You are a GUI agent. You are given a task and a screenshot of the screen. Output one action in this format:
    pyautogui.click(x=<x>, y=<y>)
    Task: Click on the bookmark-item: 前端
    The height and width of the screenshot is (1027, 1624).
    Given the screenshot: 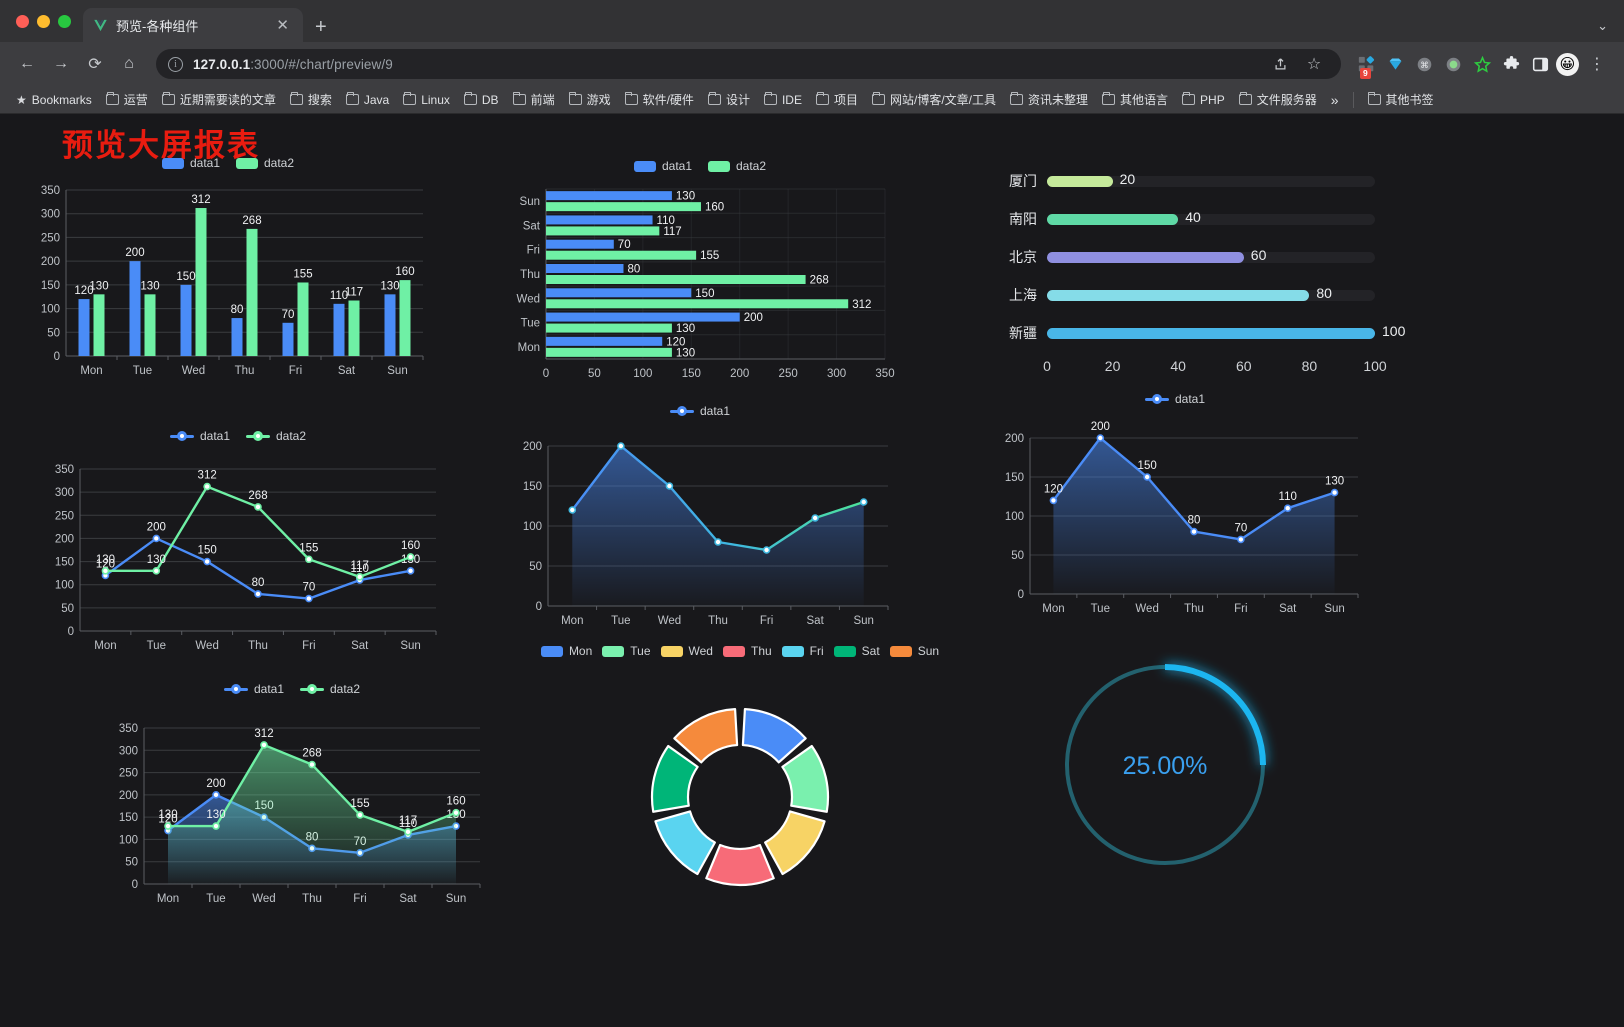 What is the action you would take?
    pyautogui.click(x=534, y=99)
    